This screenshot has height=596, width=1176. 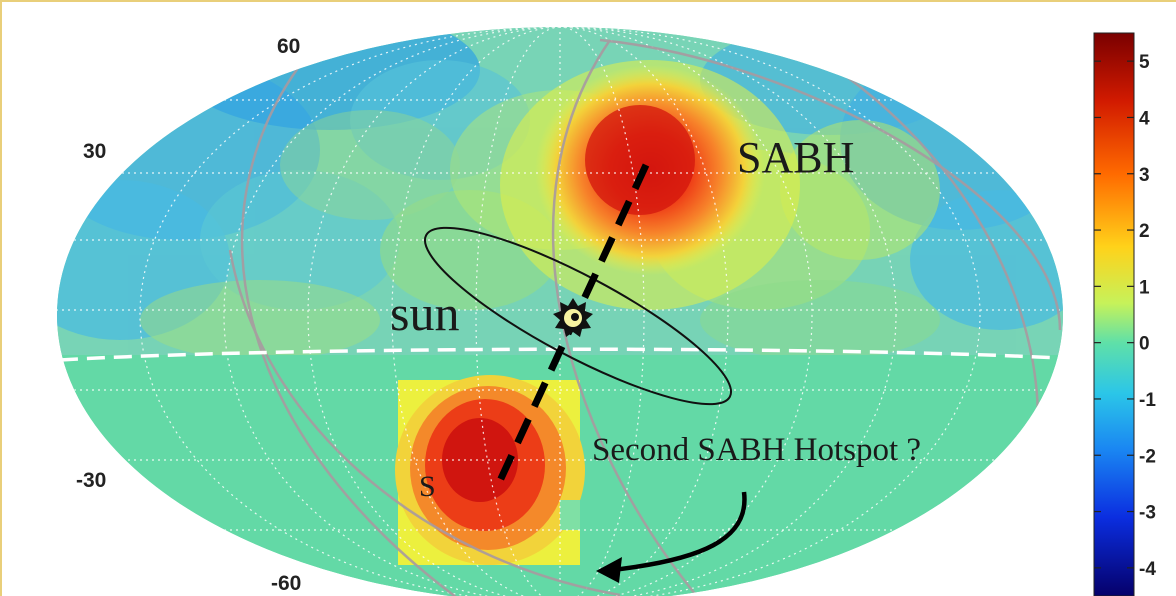 What do you see at coordinates (286, 583) in the screenshot?
I see `lat-label-minus-60: -60` at bounding box center [286, 583].